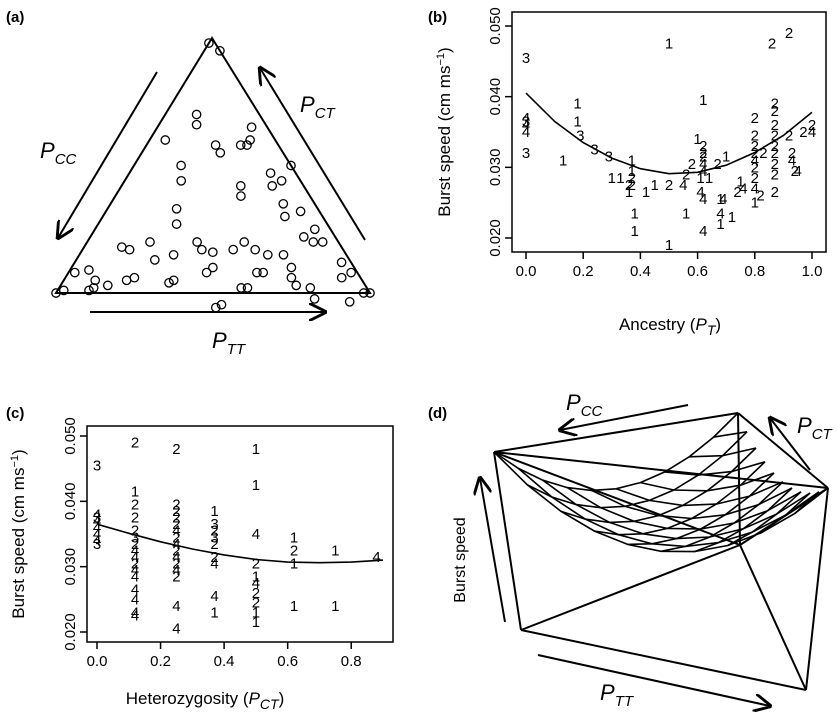  What do you see at coordinates (790, 444) in the screenshot?
I see `arrow-d-pct` at bounding box center [790, 444].